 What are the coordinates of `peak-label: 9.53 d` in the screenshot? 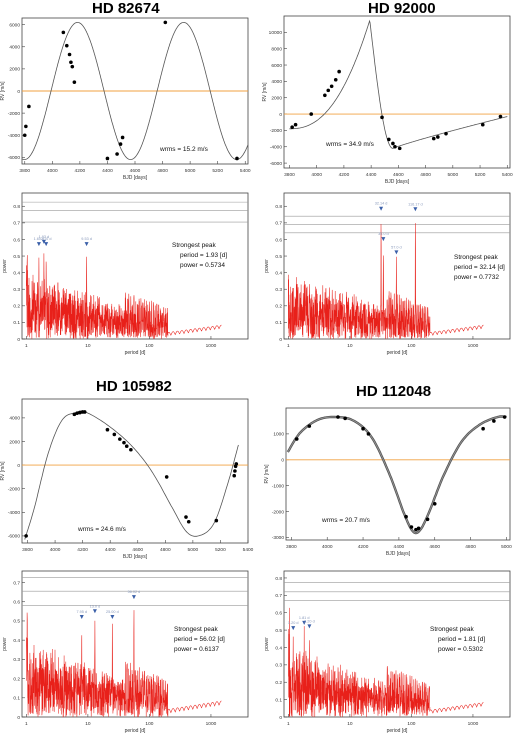 It's located at (86, 239).